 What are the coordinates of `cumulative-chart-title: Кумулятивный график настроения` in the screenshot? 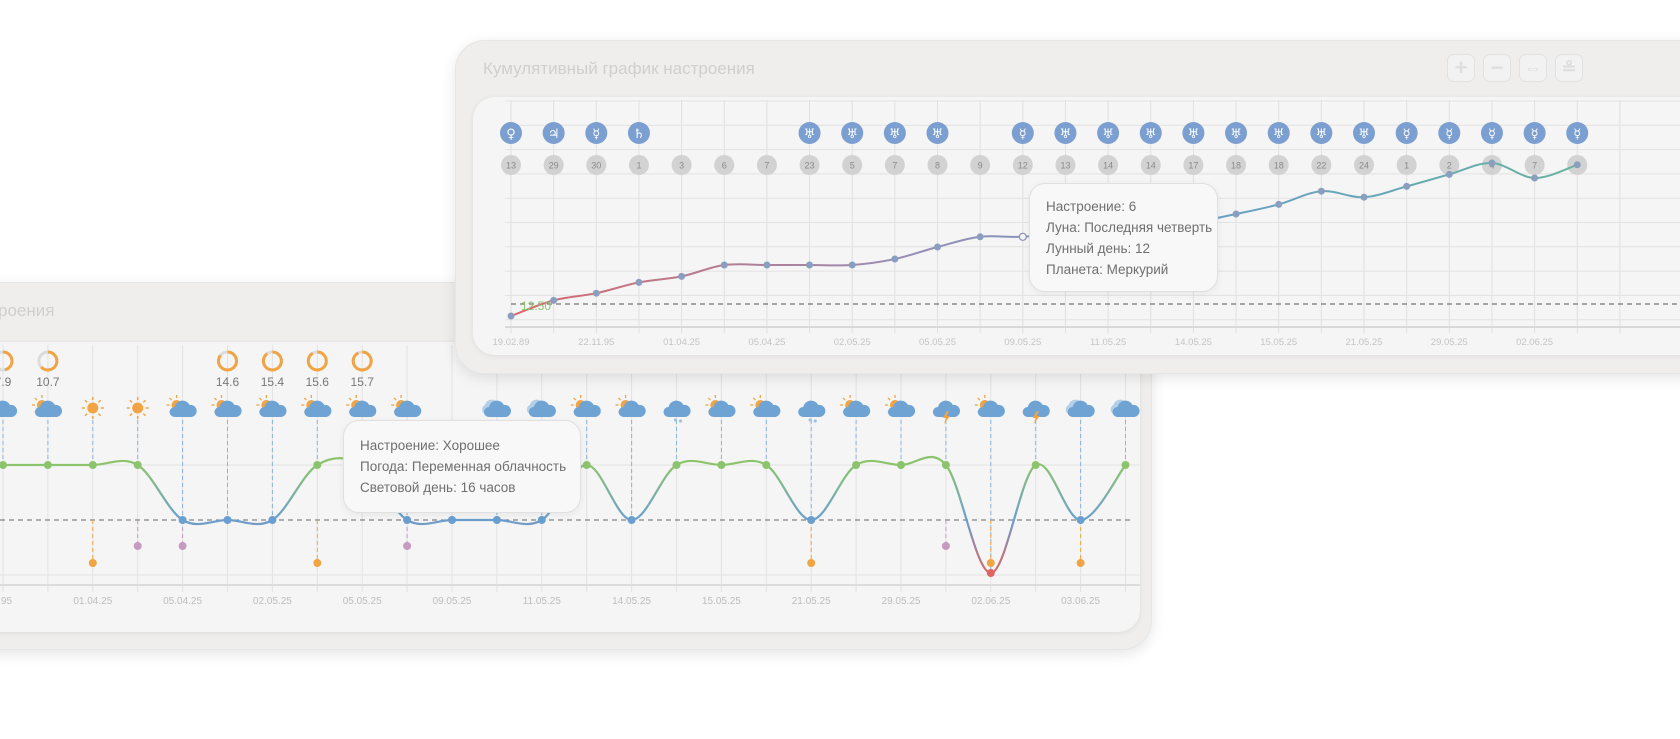 It's located at (619, 68).